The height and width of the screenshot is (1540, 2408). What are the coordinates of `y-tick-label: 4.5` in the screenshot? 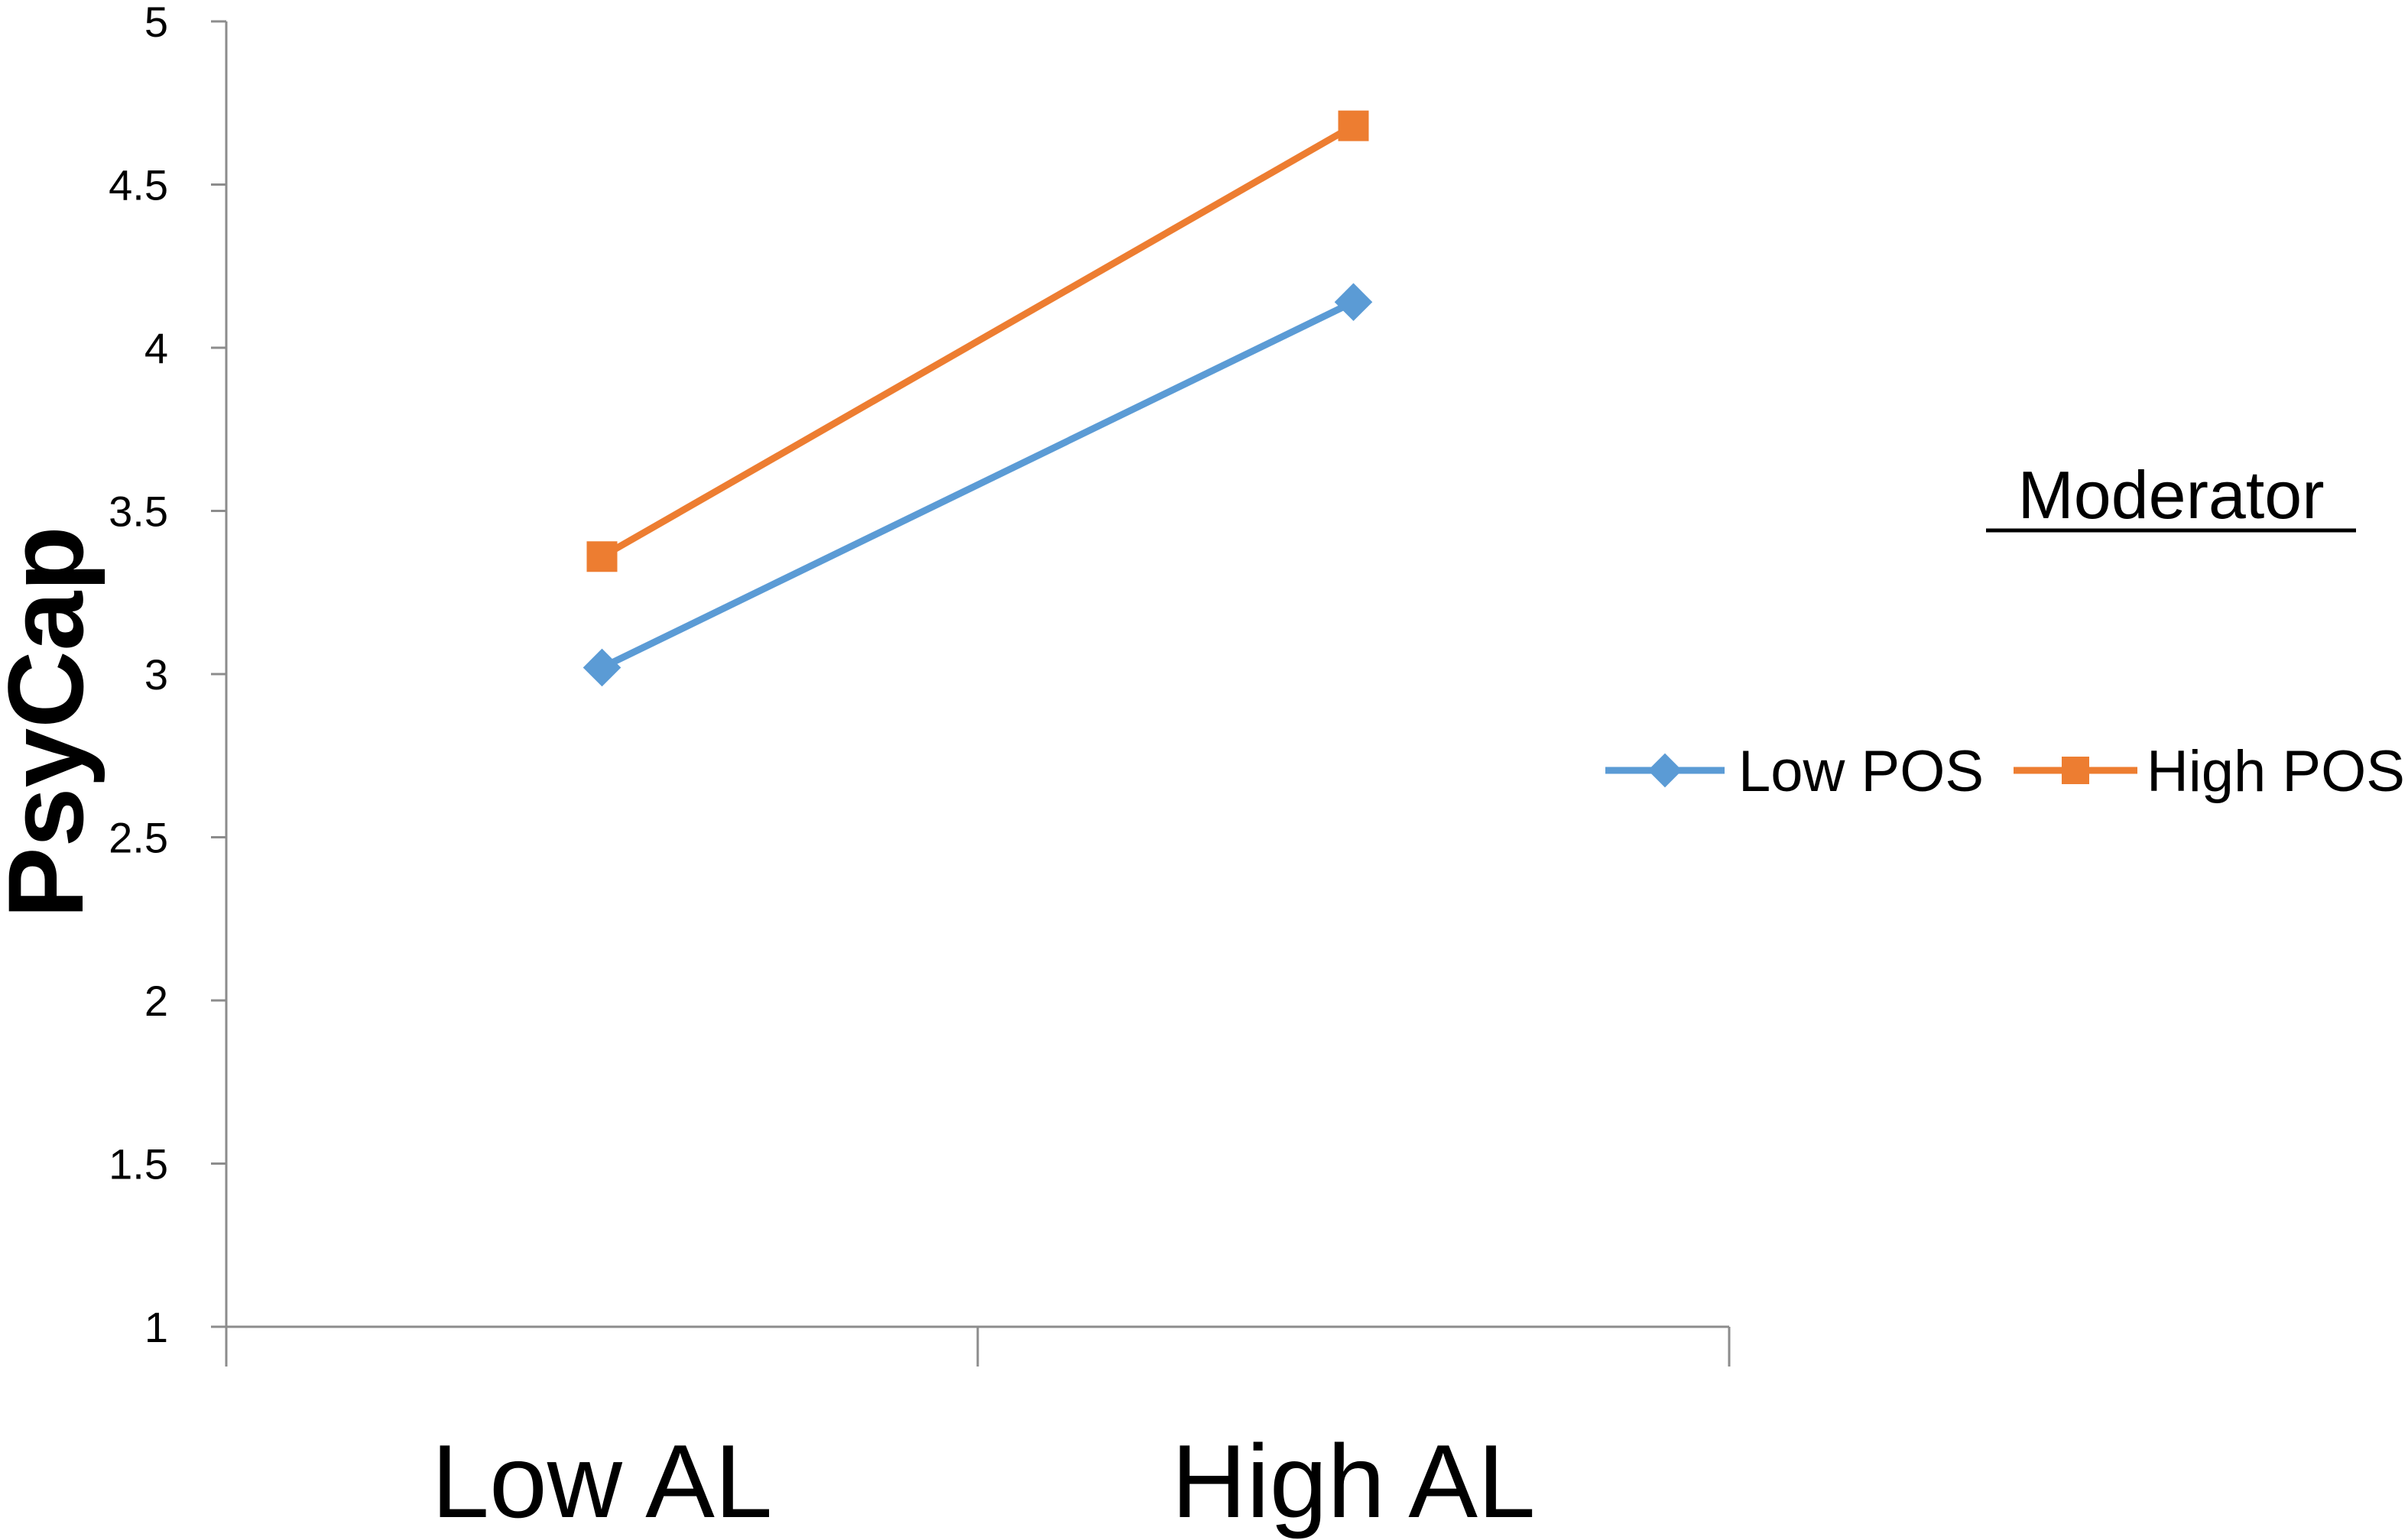 It's located at (139, 185).